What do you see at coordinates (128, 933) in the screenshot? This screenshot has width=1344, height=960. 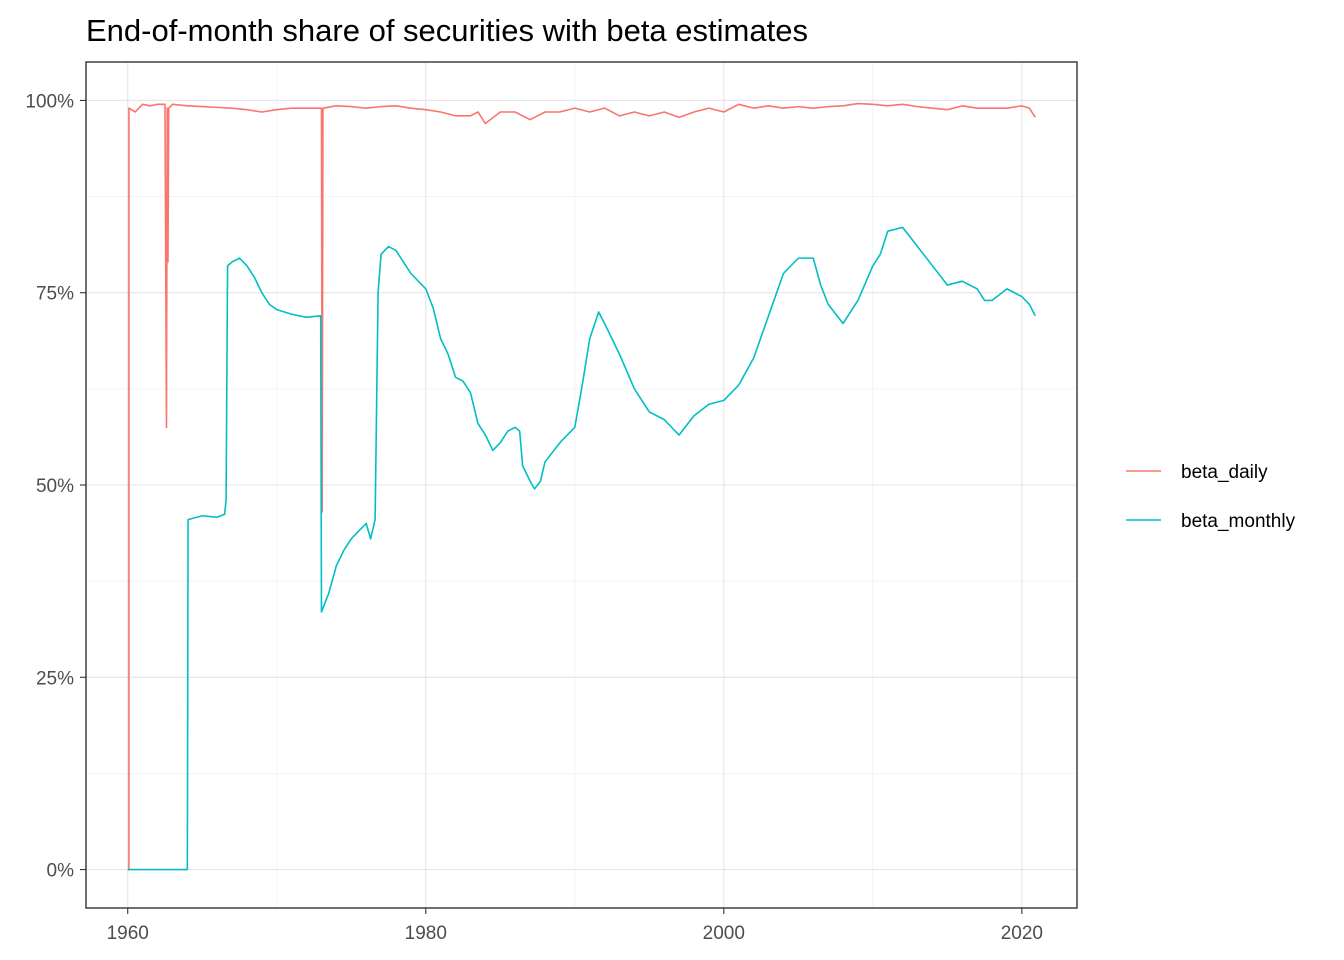 I see `x-tick-label: 1960` at bounding box center [128, 933].